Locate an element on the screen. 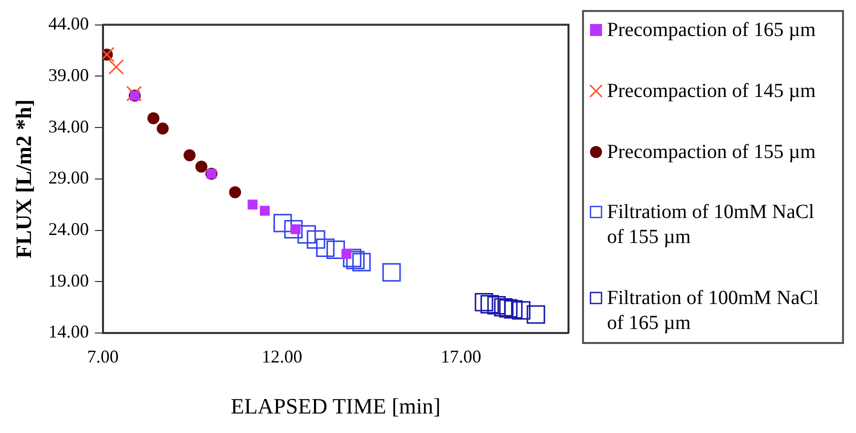 This screenshot has width=856, height=433. y-tick-label: 34.00 is located at coordinates (68, 126).